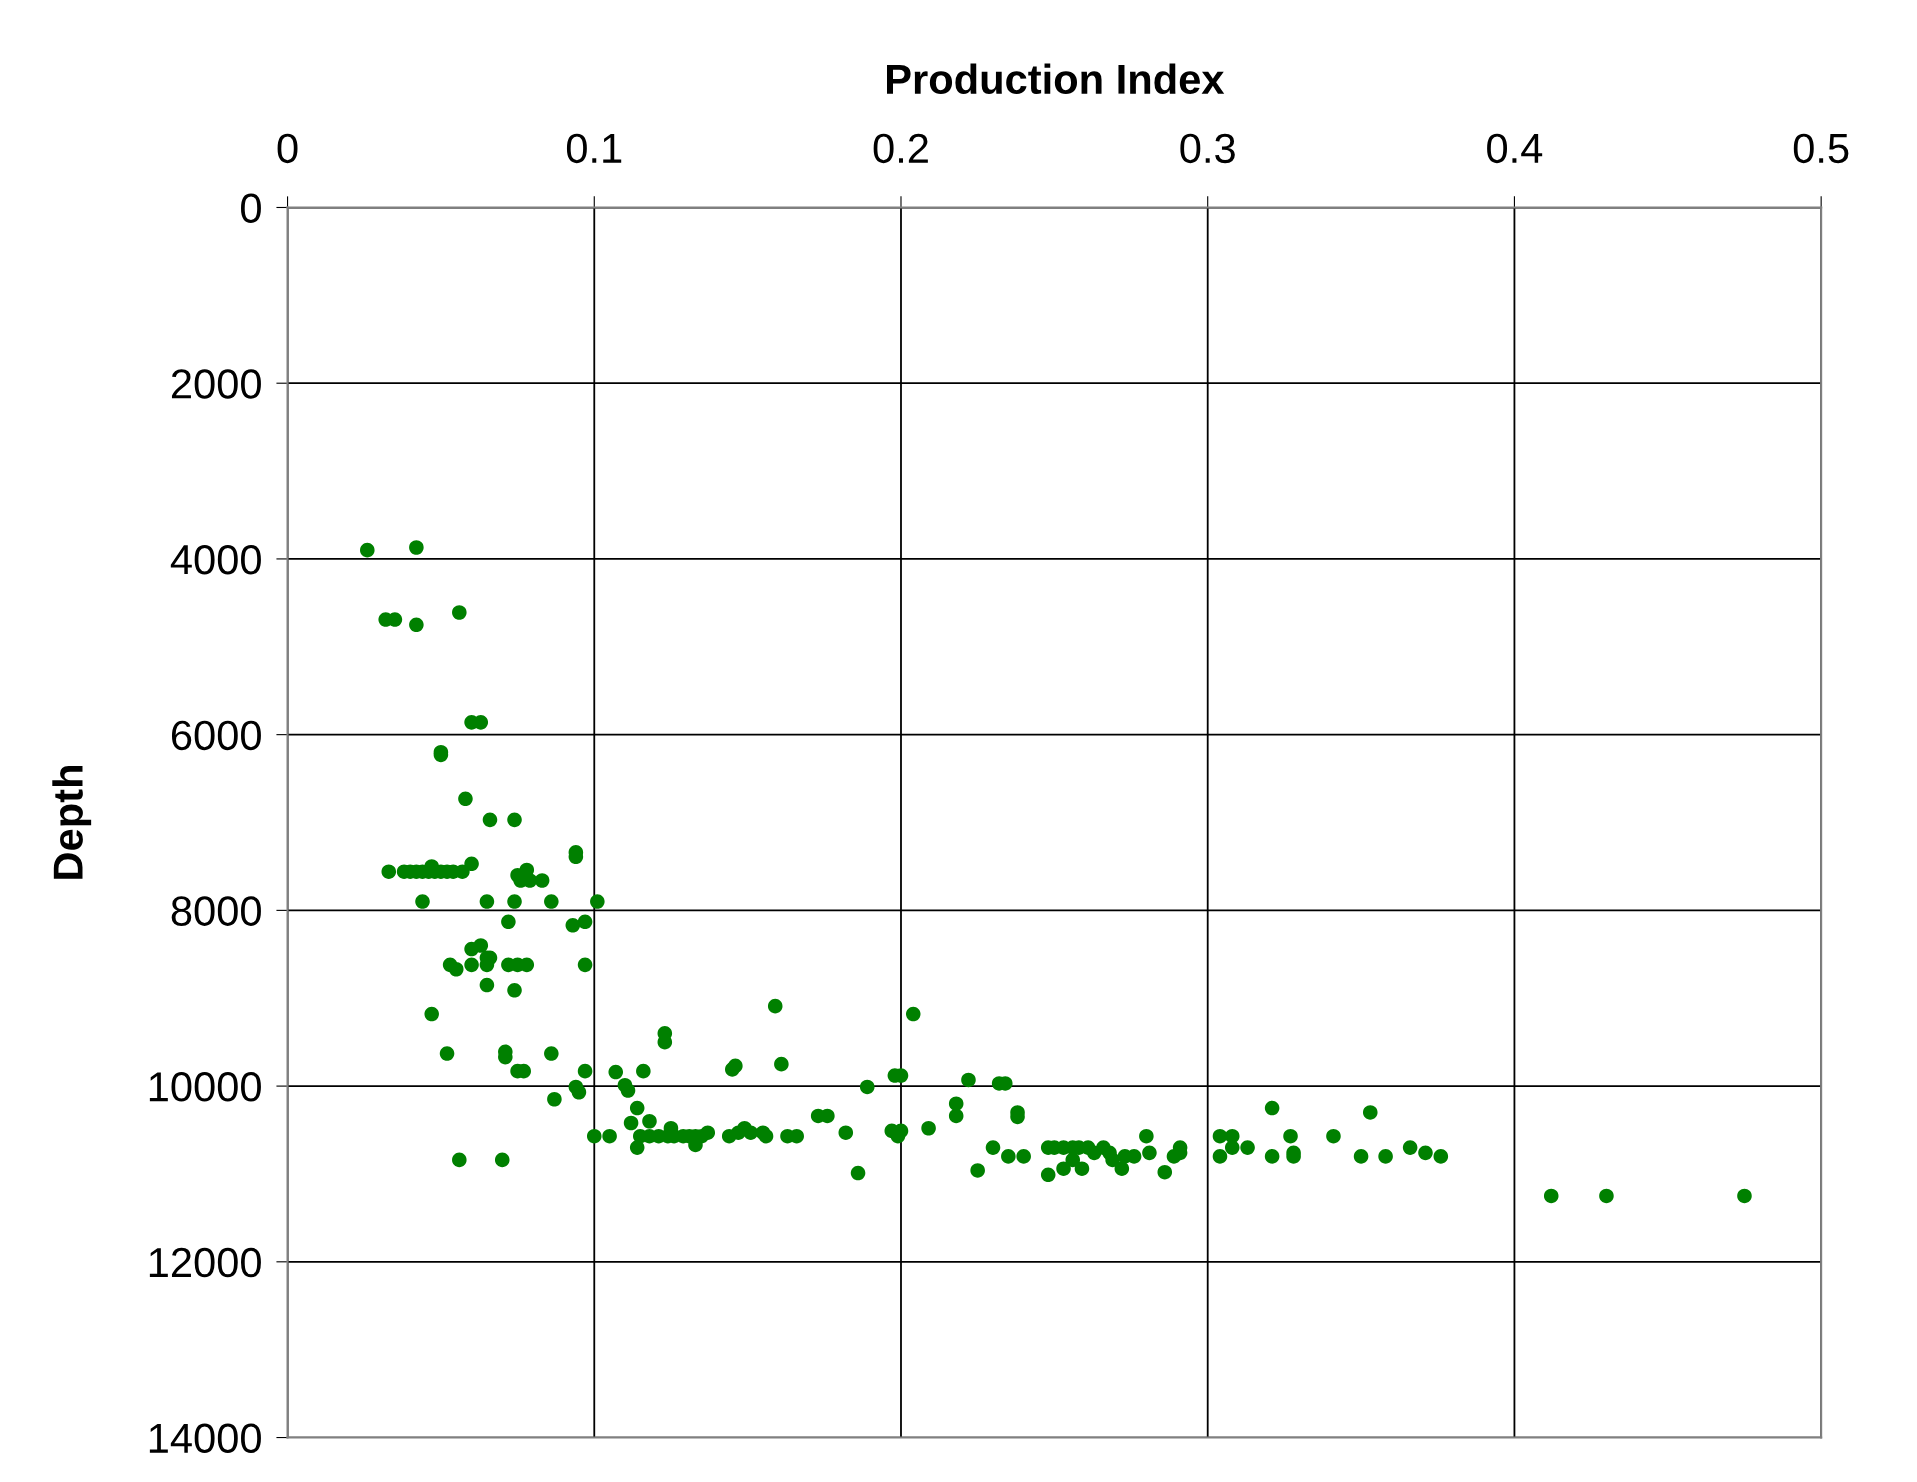  I want to click on y-tick-label: 12000, so click(205, 1262).